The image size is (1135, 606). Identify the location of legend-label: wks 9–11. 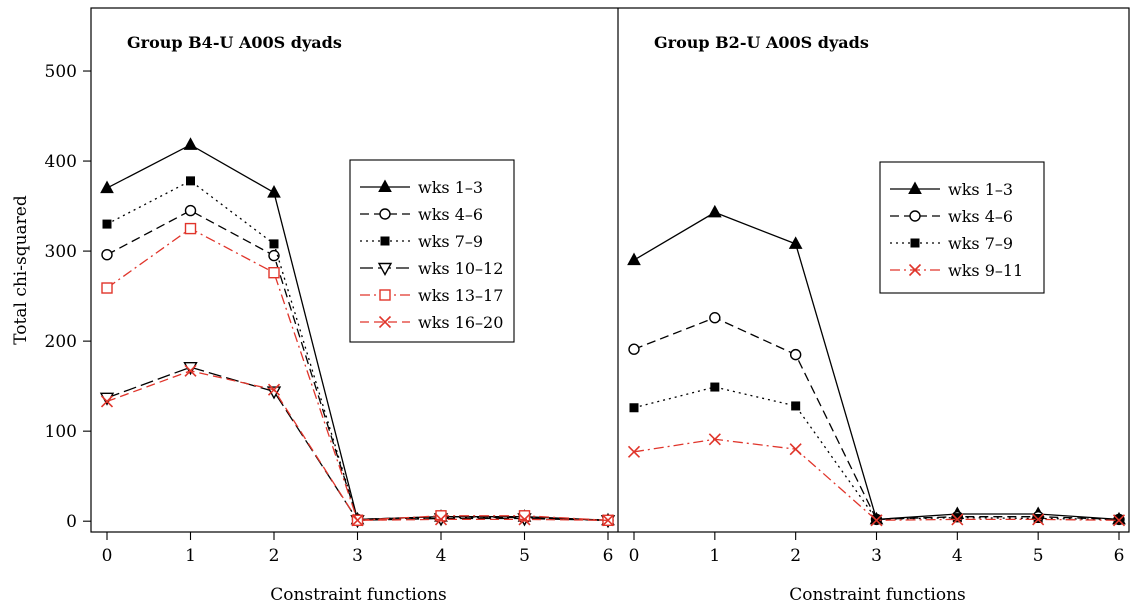
(985, 270).